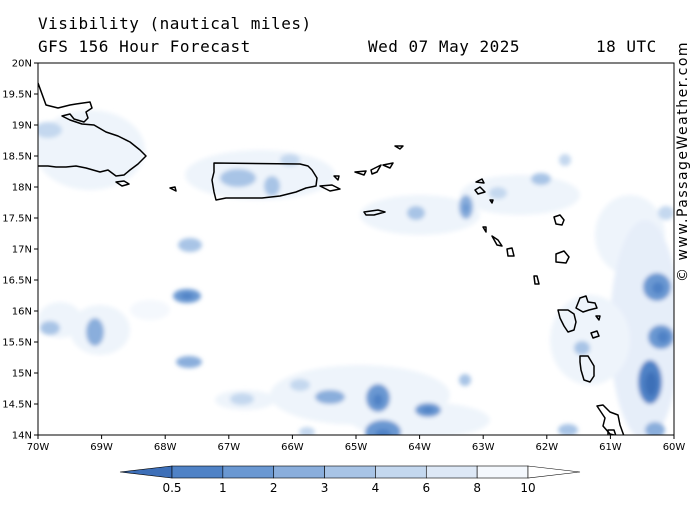 The height and width of the screenshot is (525, 700). I want to click on lat-label: 20N, so click(22, 64).